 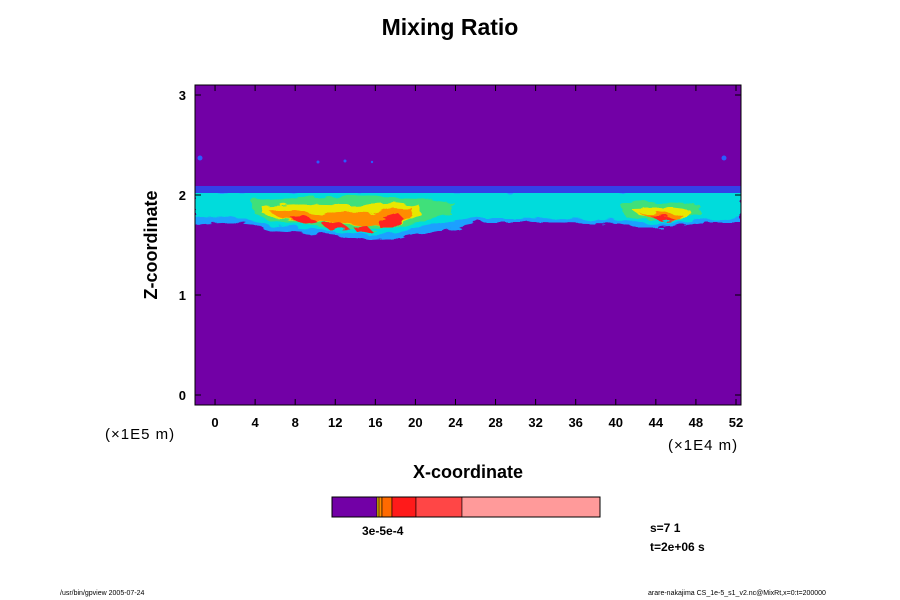 What do you see at coordinates (616, 422) in the screenshot?
I see `x-tick-label: 40` at bounding box center [616, 422].